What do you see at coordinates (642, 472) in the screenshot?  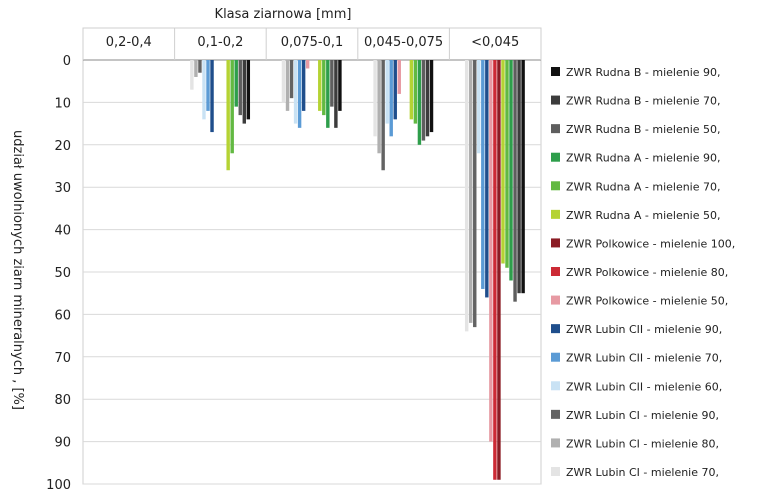 I see `legend-label: ZWR Lubin CI - mielenie 70,` at bounding box center [642, 472].